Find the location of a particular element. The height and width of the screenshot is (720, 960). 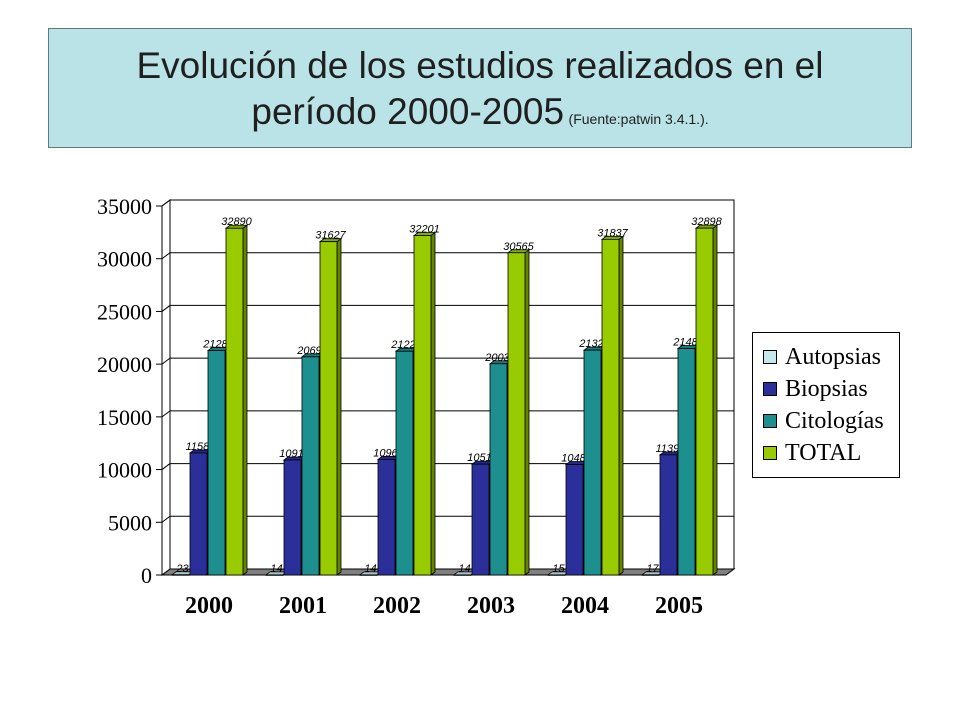

y-tick-label: 35000 is located at coordinates (124, 206).